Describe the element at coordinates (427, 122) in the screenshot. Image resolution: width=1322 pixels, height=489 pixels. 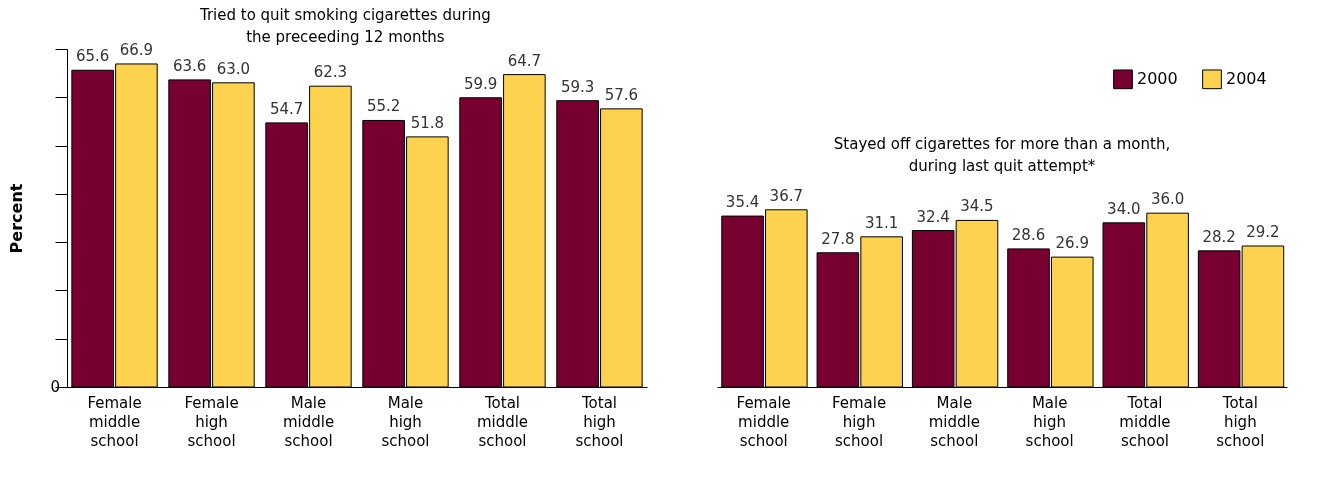
I see `data-label: 51.8` at that location.